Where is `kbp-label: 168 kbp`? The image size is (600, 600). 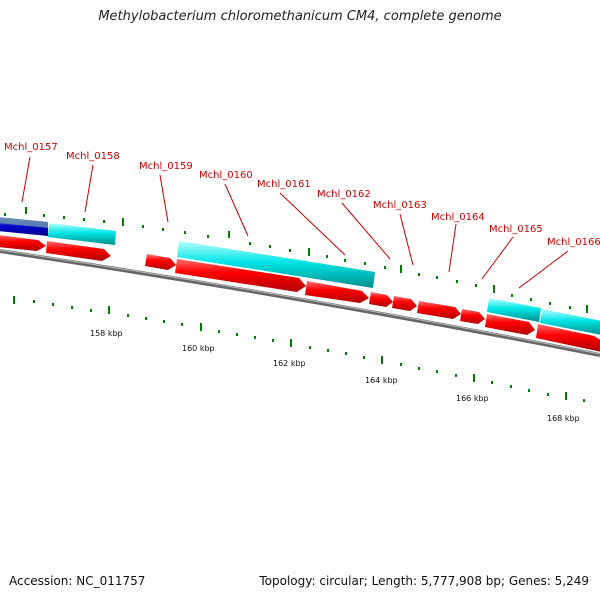
kbp-label: 168 kbp is located at coordinates (563, 418).